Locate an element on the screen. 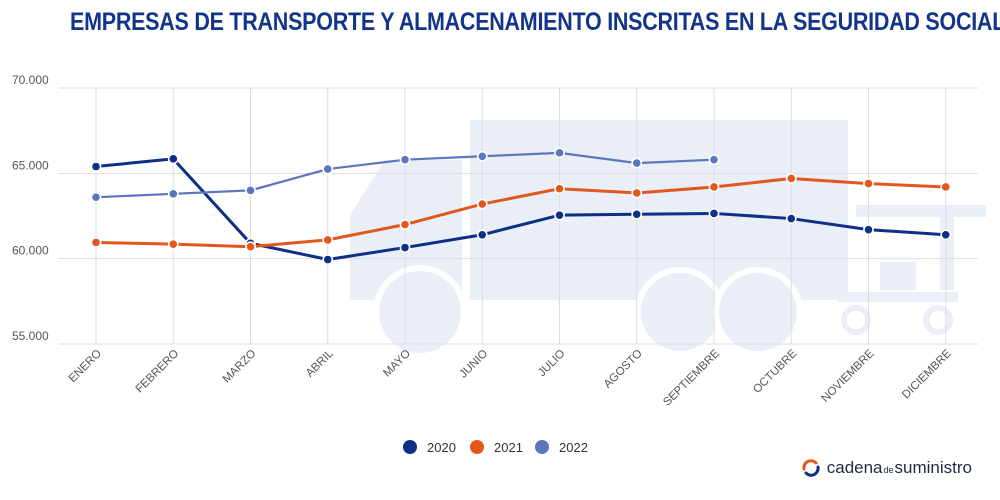 This screenshot has height=500, width=1000. brand-arc-icon is located at coordinates (811, 468).